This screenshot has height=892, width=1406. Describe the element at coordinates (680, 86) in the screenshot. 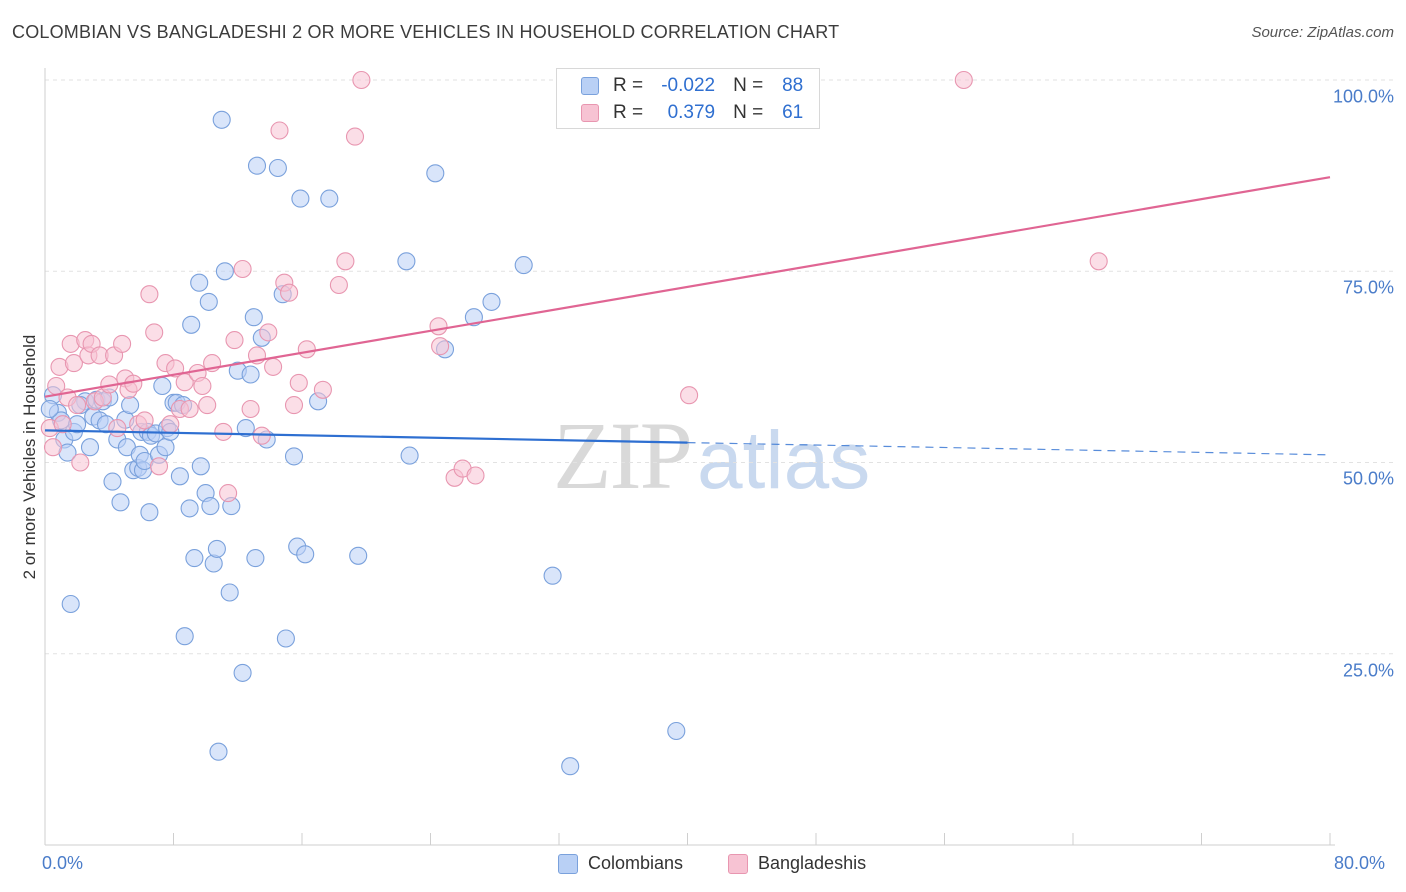

I see `stats-row-colombians: R = -0.022 N = 88` at that location.